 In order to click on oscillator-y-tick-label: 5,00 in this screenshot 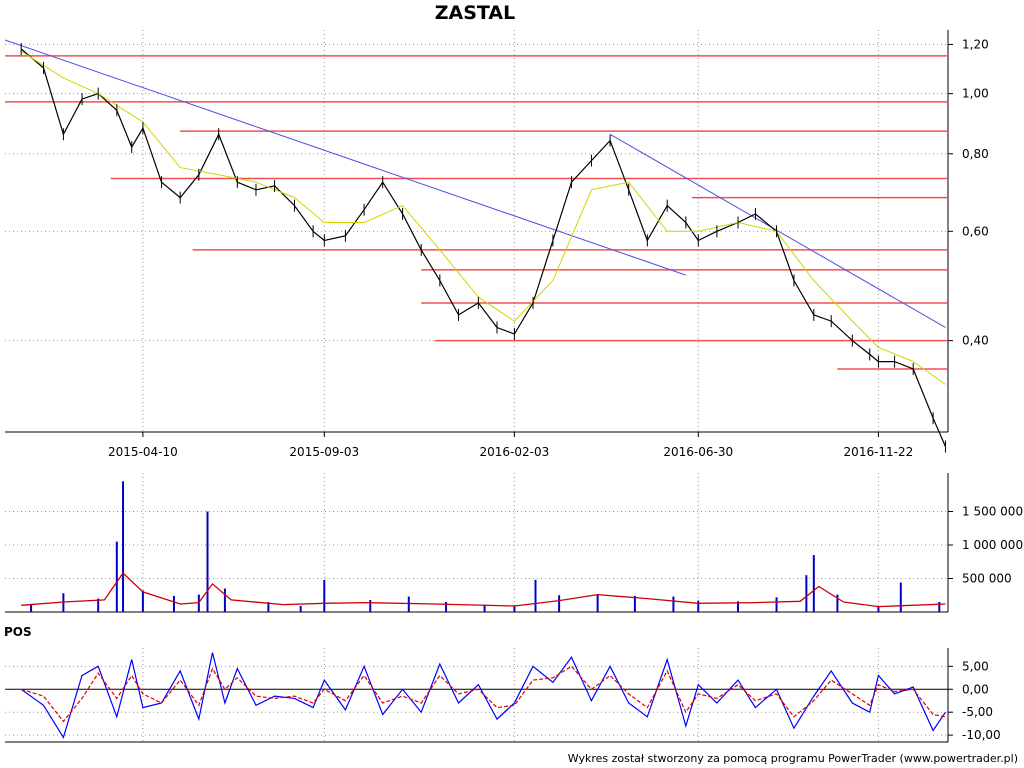, I will do `click(975, 666)`.